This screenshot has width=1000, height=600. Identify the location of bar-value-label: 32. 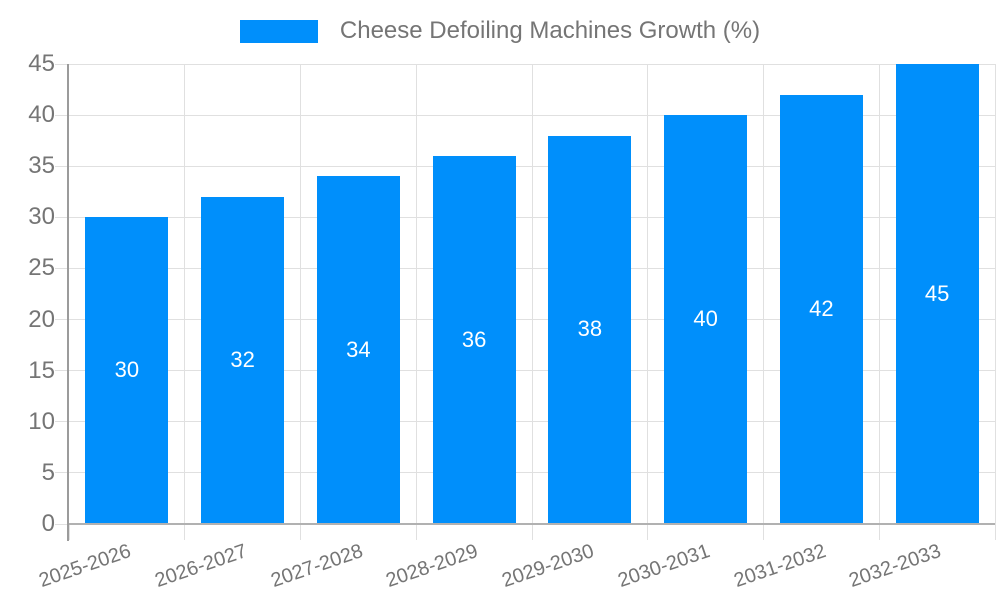
(242, 359).